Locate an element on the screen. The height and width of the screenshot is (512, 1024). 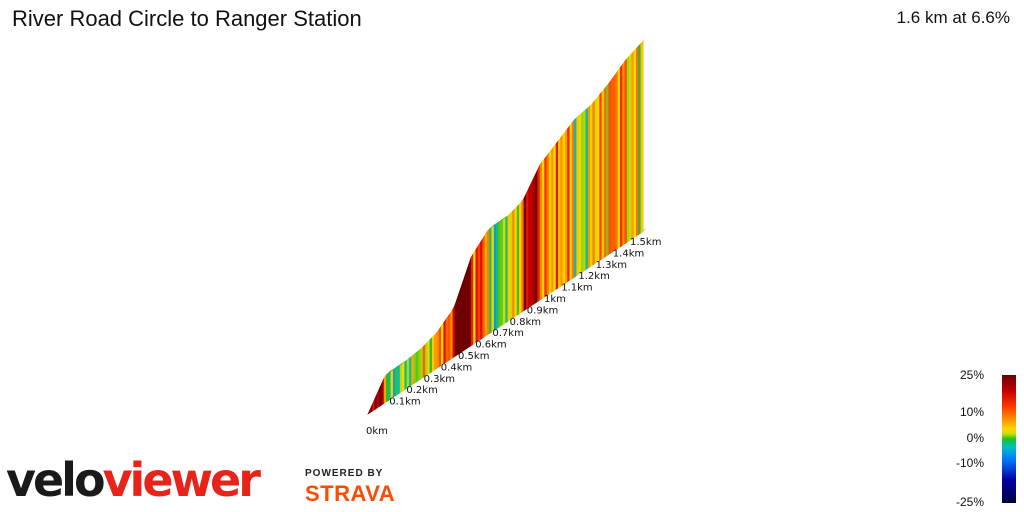
logo-part-viewer: viewer is located at coordinates (181, 480).